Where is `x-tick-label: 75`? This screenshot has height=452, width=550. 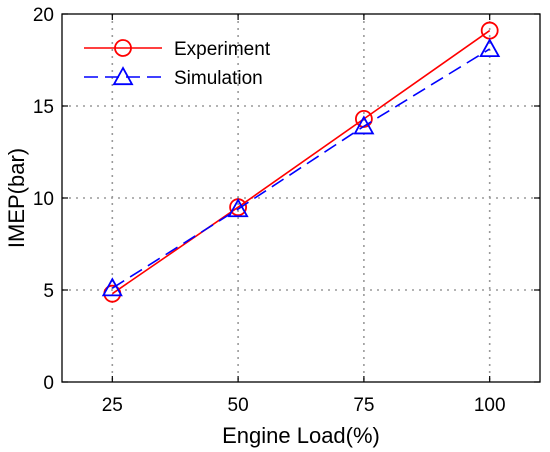
x-tick-label: 75 is located at coordinates (363, 405).